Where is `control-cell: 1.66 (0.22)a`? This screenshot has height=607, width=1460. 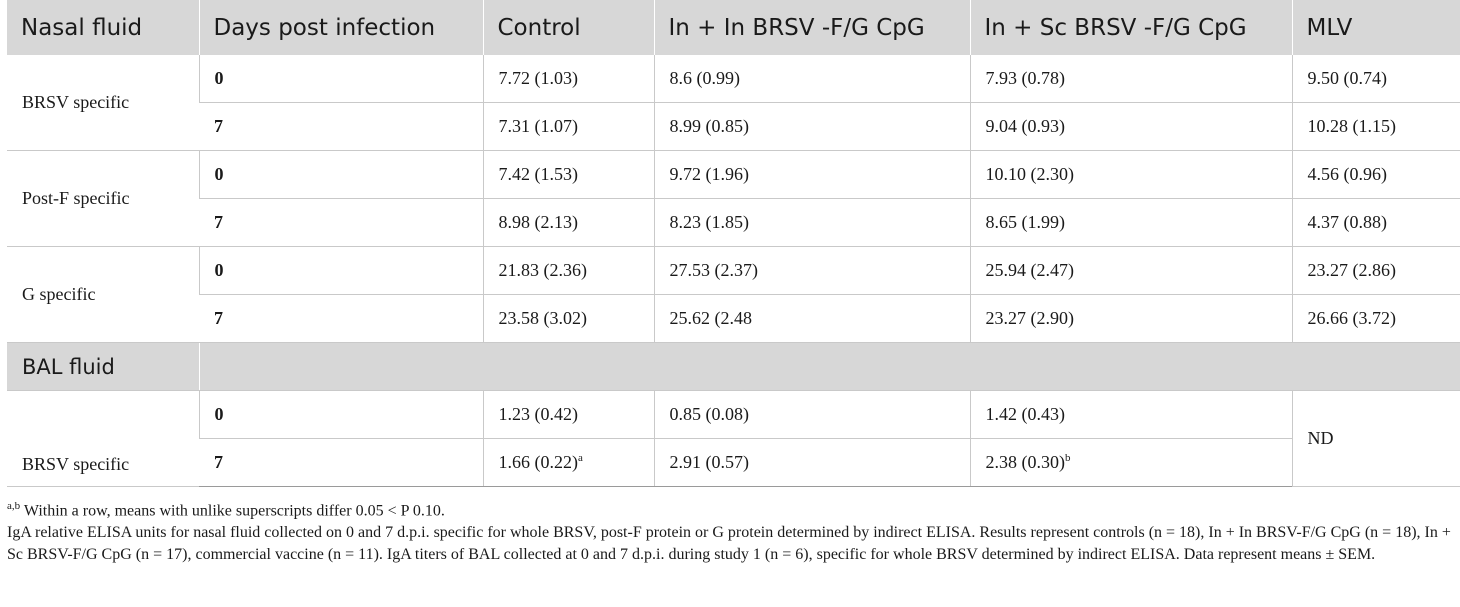
control-cell: 1.66 (0.22)a is located at coordinates (568, 462).